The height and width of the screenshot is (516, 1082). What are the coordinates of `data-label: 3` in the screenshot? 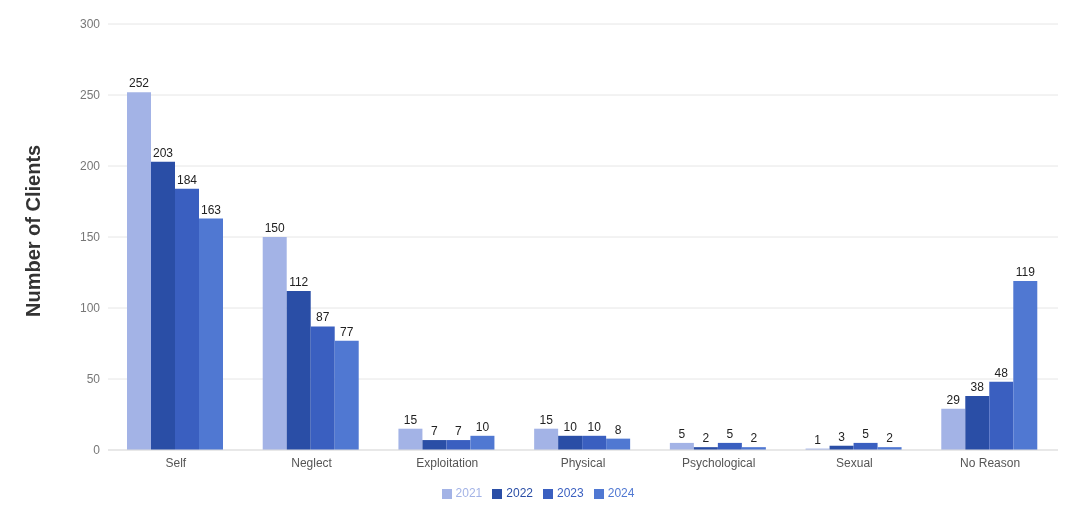 It's located at (842, 436).